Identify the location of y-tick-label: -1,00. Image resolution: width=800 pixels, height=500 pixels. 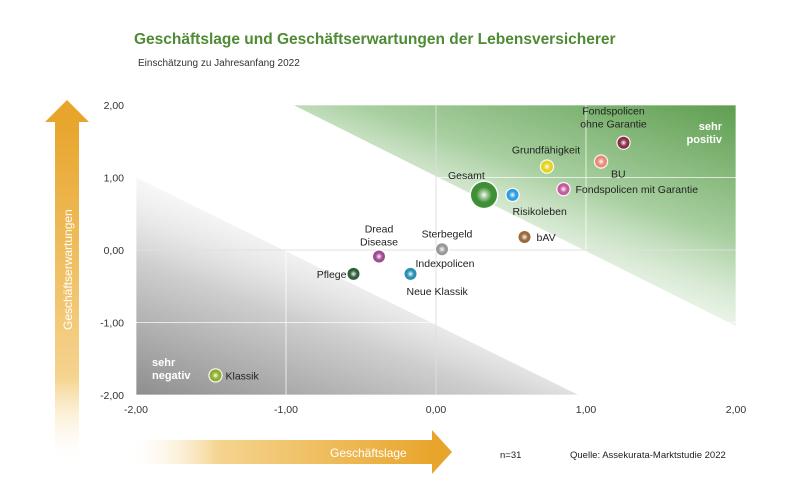
(112, 324).